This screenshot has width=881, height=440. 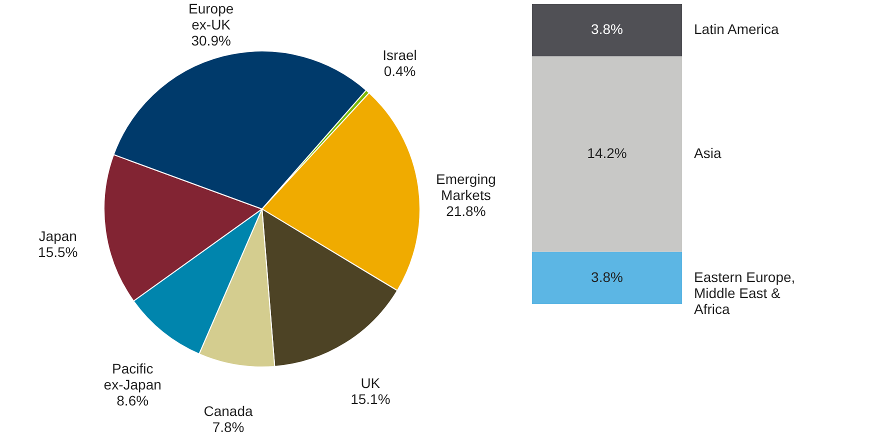 I want to click on data-label: 30.9%, so click(x=211, y=40).